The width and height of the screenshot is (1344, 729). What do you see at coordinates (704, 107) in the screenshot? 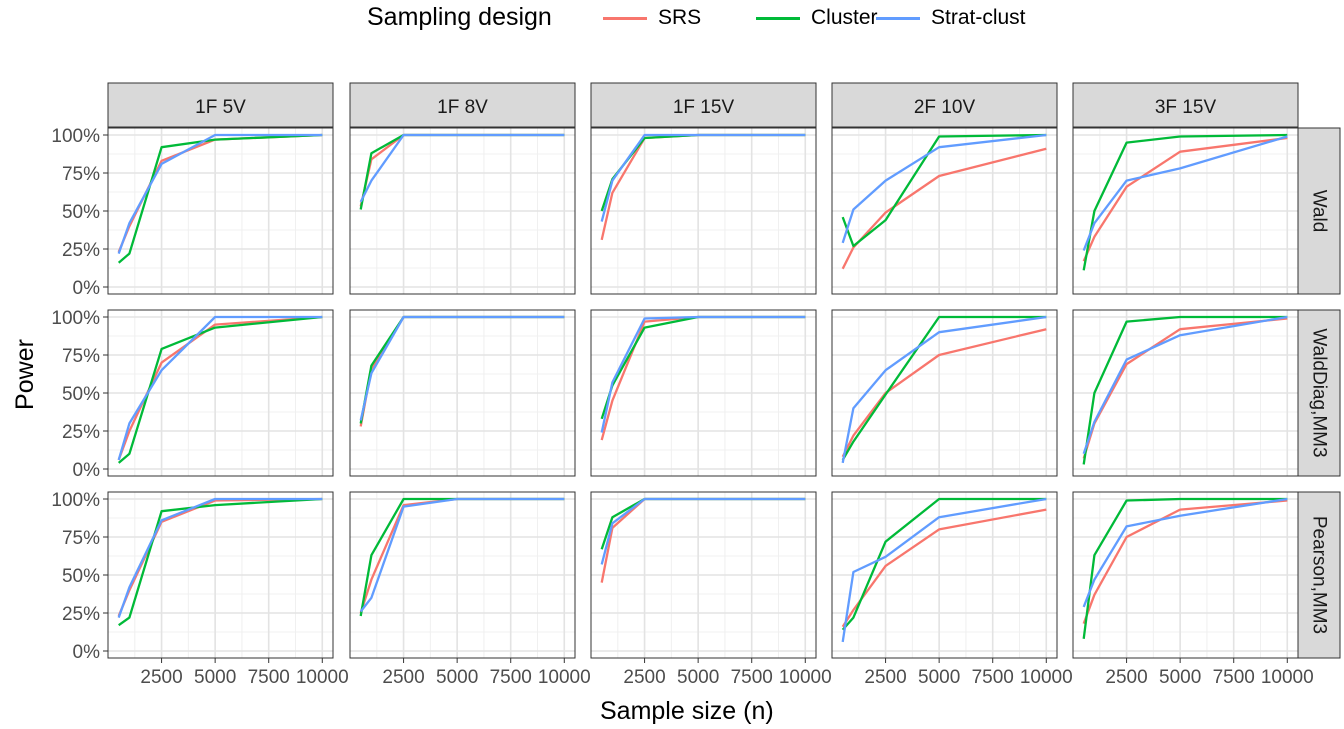
I see `facet-strip-label: 1F 15V` at bounding box center [704, 107].